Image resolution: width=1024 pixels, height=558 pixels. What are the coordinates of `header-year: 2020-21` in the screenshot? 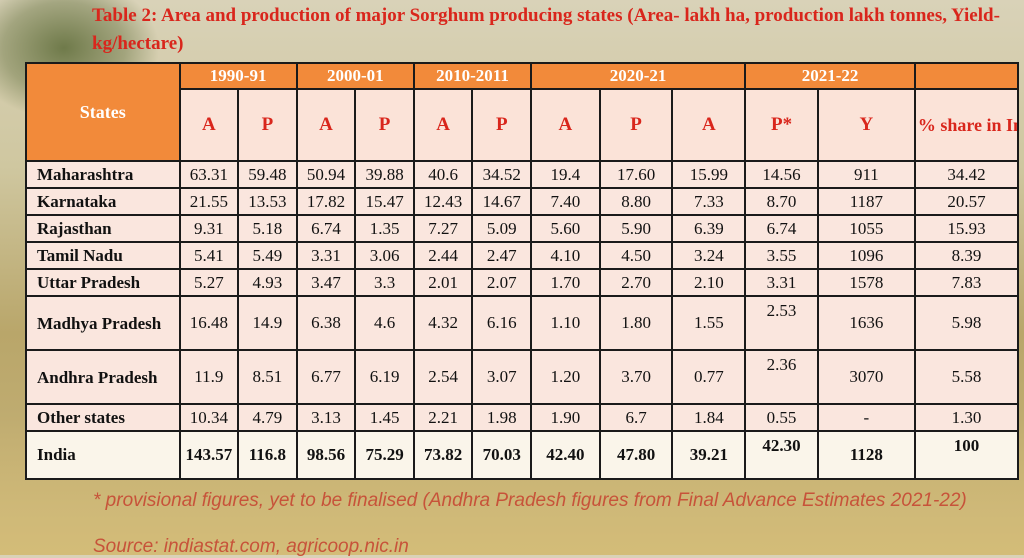 It's located at (638, 76).